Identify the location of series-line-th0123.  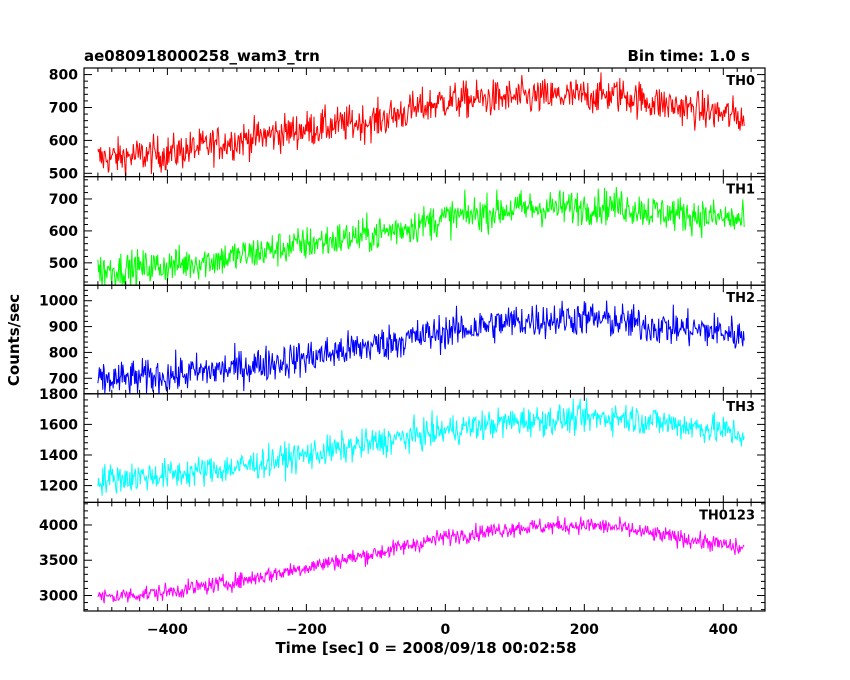
(421, 560).